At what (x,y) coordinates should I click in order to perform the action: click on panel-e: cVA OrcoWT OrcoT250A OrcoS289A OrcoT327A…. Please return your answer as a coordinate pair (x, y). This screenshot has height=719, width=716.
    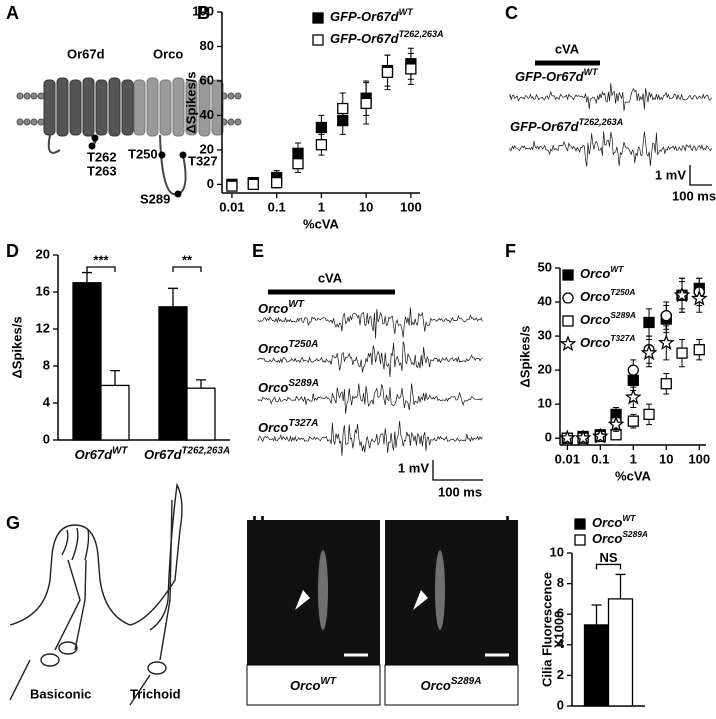
    Looking at the image, I should click on (370, 384).